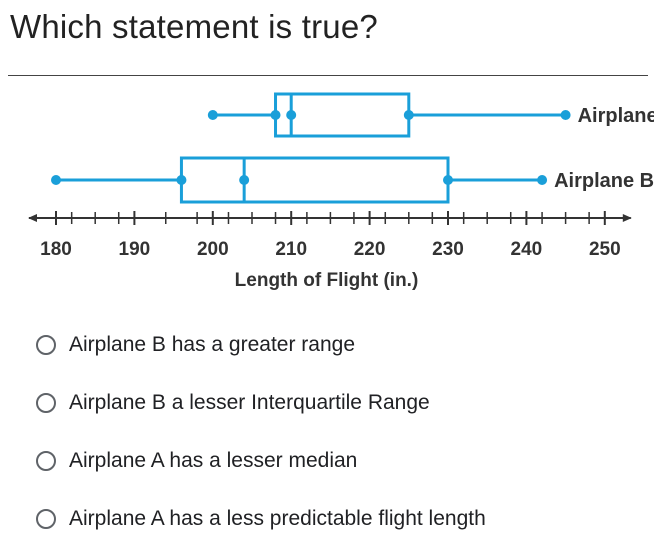  I want to click on right-arrow-icon, so click(627, 218).